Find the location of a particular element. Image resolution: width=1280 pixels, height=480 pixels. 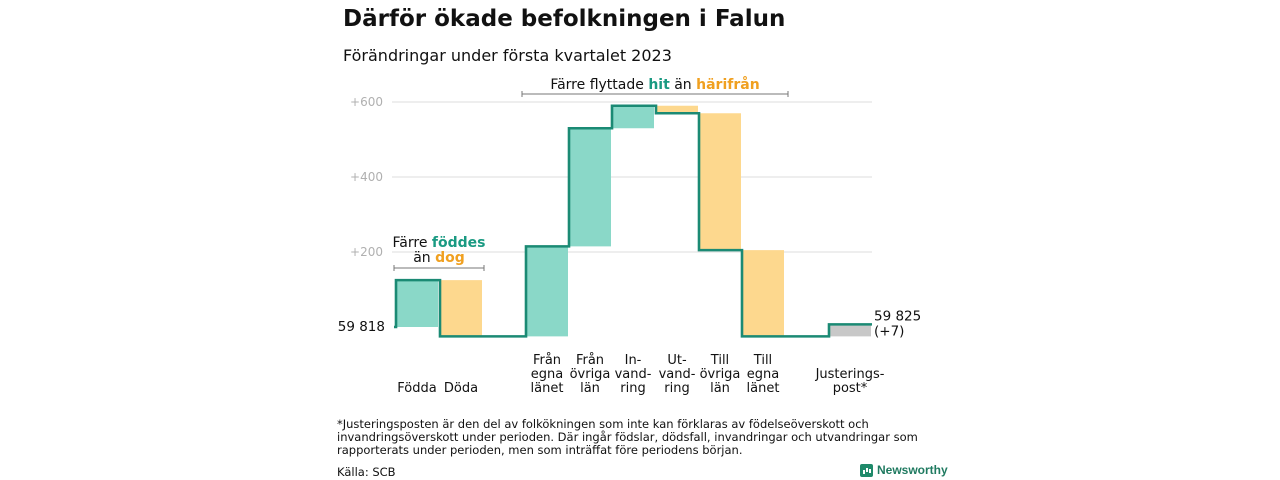

category-label: Födda is located at coordinates (416, 388).